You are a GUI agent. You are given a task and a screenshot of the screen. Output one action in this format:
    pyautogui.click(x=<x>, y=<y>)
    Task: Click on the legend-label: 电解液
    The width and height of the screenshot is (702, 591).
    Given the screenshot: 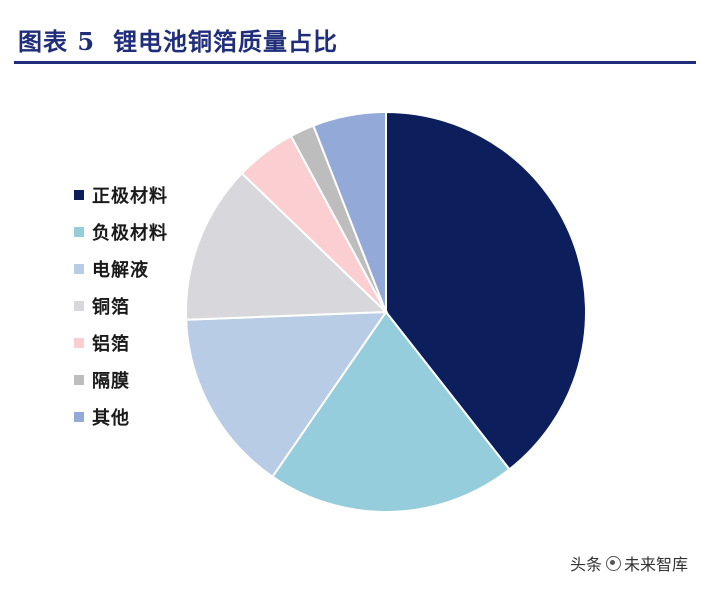 What is the action you would take?
    pyautogui.click(x=120, y=270)
    